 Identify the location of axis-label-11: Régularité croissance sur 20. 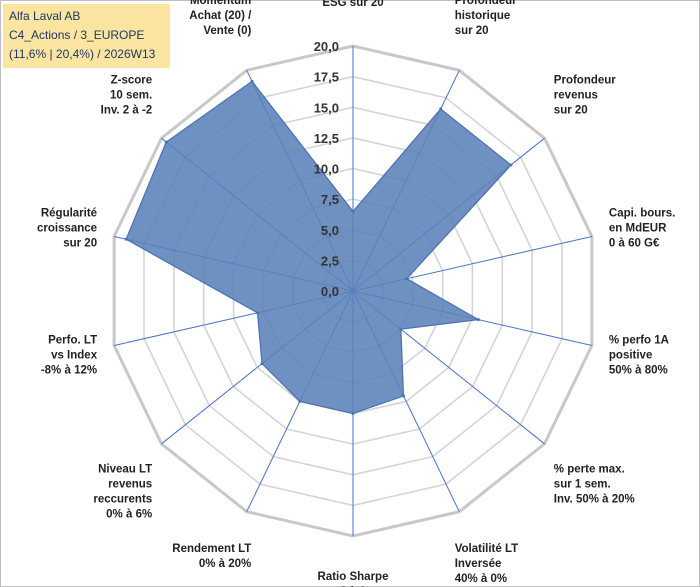
(67, 229).